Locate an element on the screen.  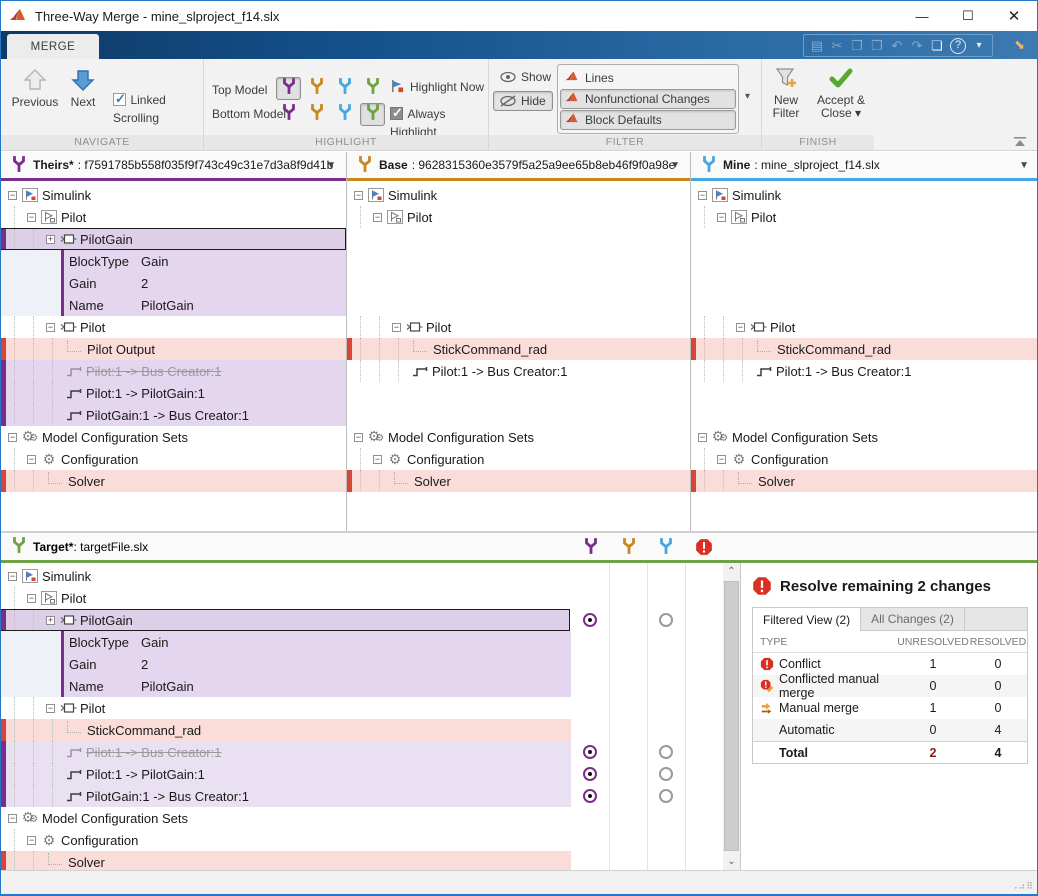
bottom-model-target-button is located at coordinates (372, 114).